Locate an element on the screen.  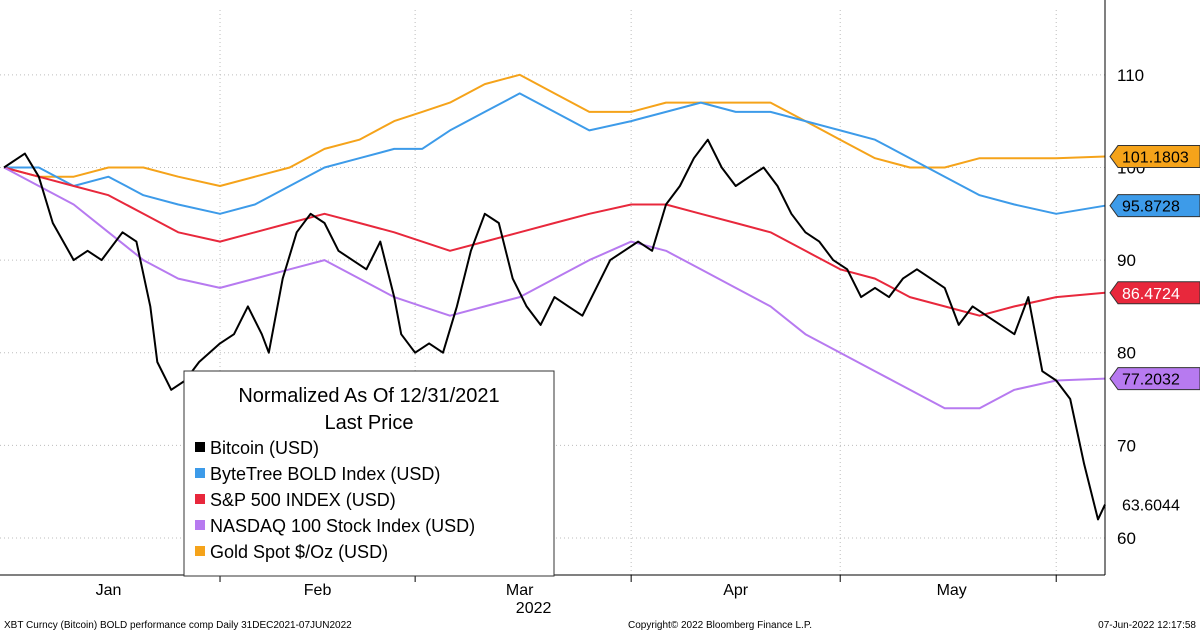
legend-label-0: Bitcoin (USD) is located at coordinates (264, 448).